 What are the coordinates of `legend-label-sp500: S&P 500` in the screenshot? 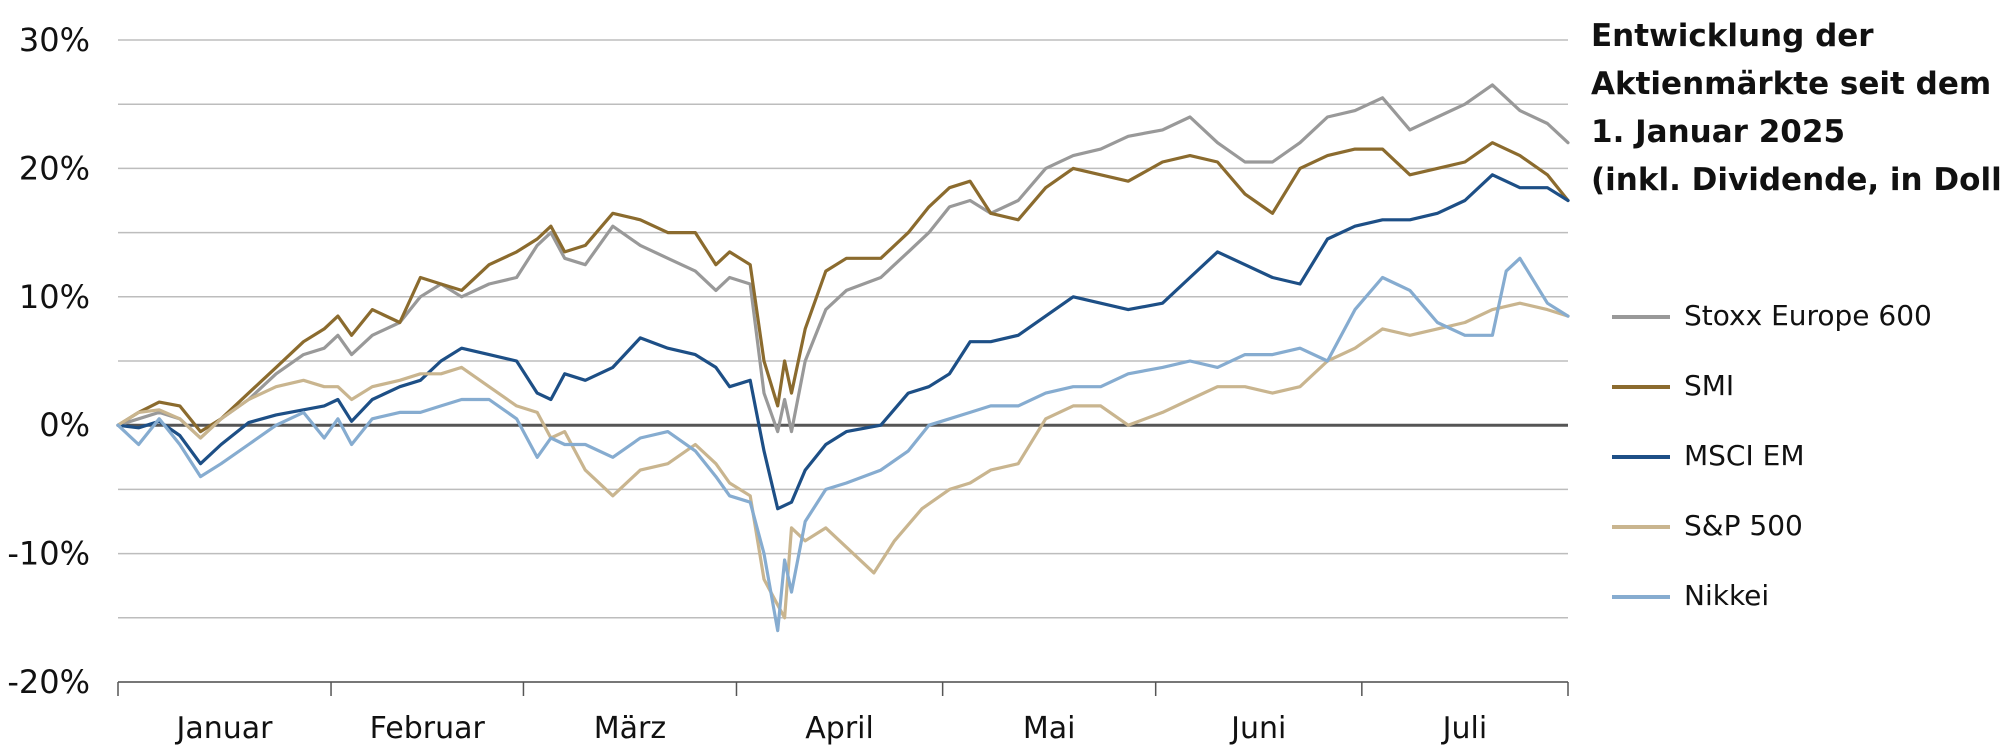 It's located at (1743, 525).